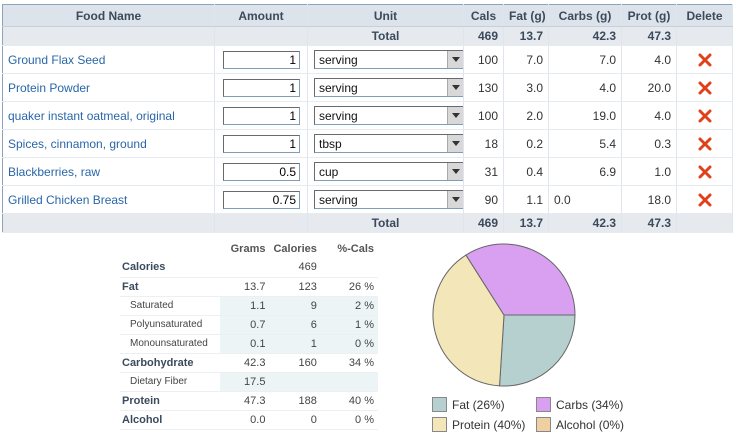 Image resolution: width=736 pixels, height=441 pixels. I want to click on nutrient-pct: 0 %, so click(349, 420).